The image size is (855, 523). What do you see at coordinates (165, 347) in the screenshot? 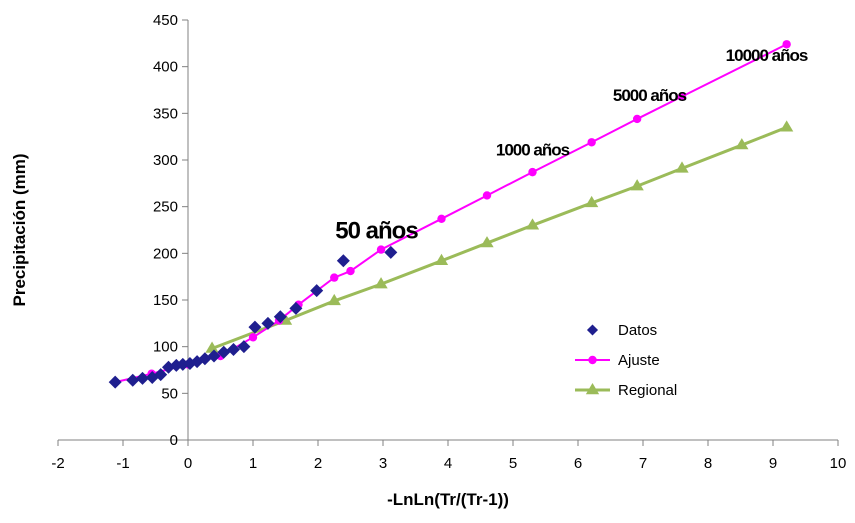
I see `y-tick-label: 100` at bounding box center [165, 347].